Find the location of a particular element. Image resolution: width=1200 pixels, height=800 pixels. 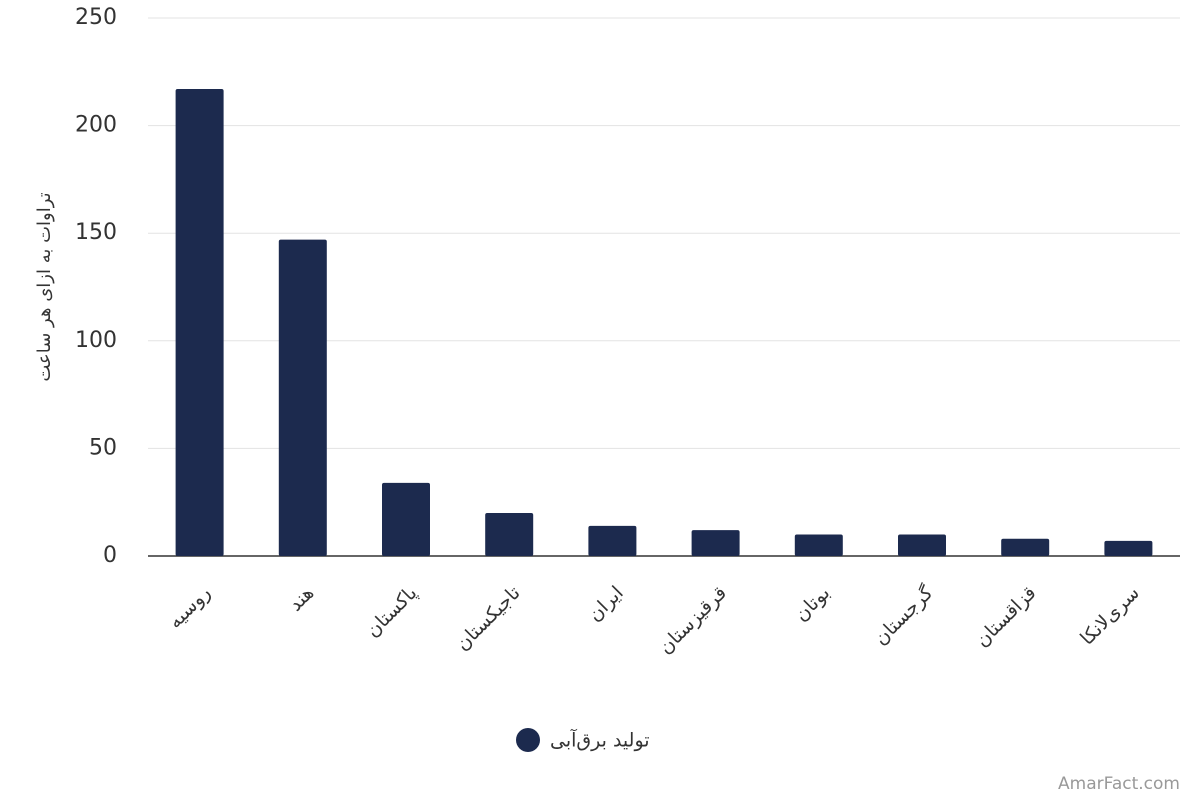

x-tick-label: سری‌لانکا is located at coordinates (1110, 616).